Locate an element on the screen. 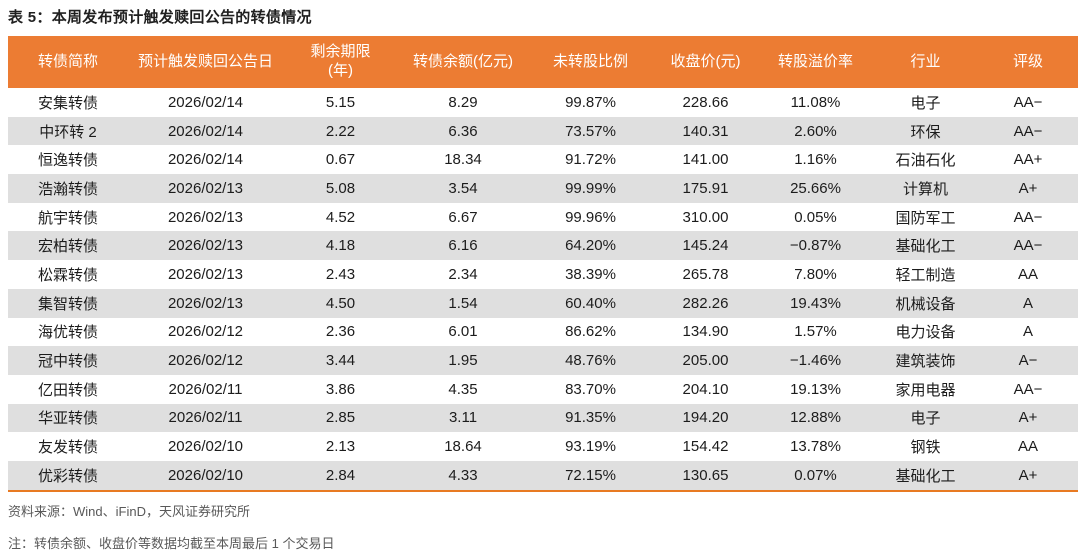  table-cell: 38.39% is located at coordinates (590, 274).